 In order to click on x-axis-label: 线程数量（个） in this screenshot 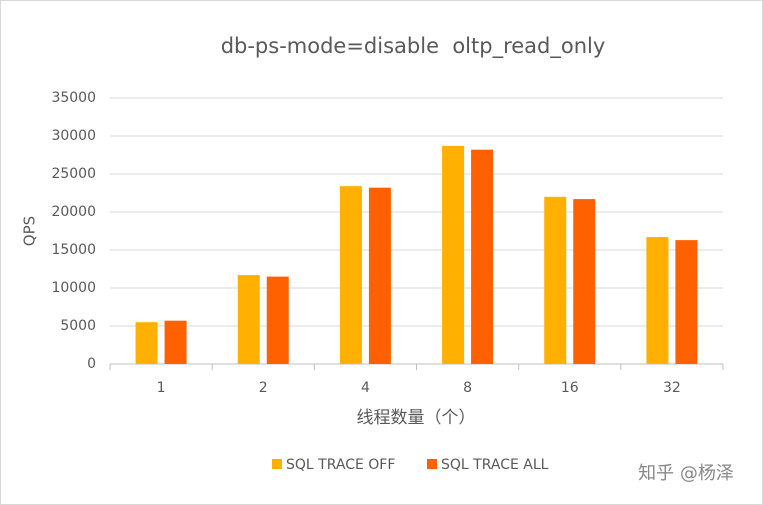, I will do `click(416, 418)`.